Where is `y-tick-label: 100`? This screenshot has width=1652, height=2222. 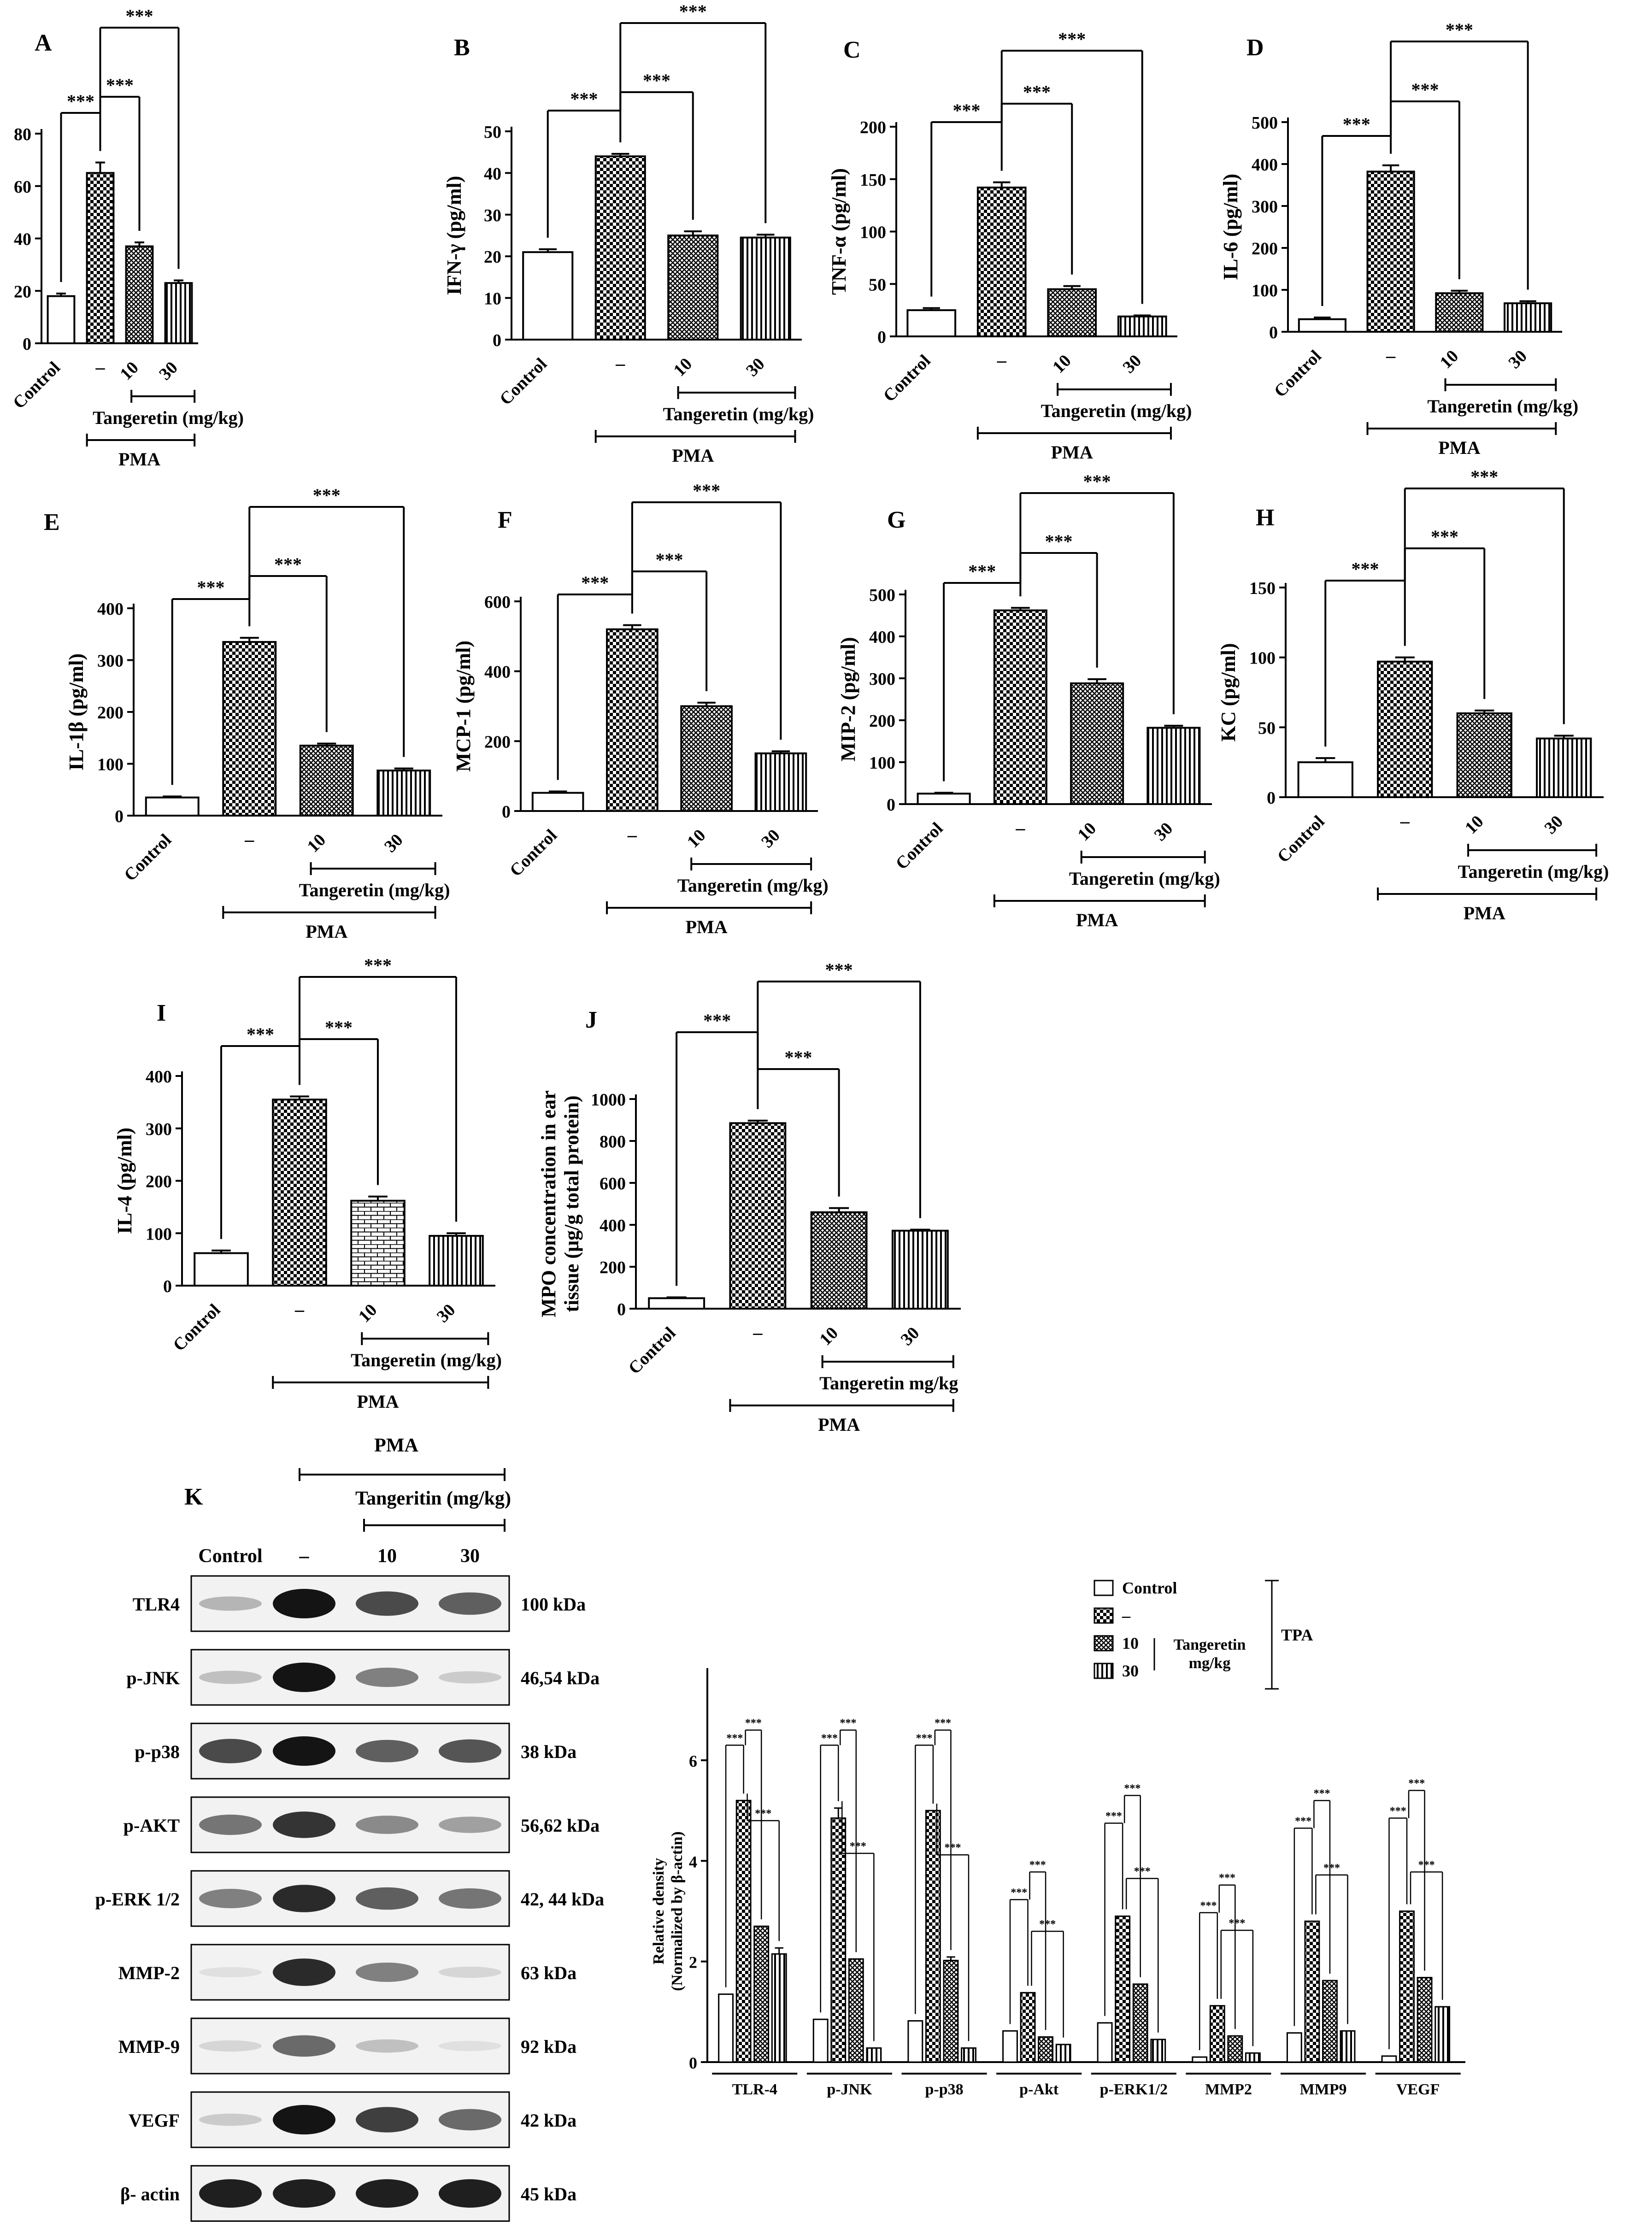 y-tick-label: 100 is located at coordinates (873, 232).